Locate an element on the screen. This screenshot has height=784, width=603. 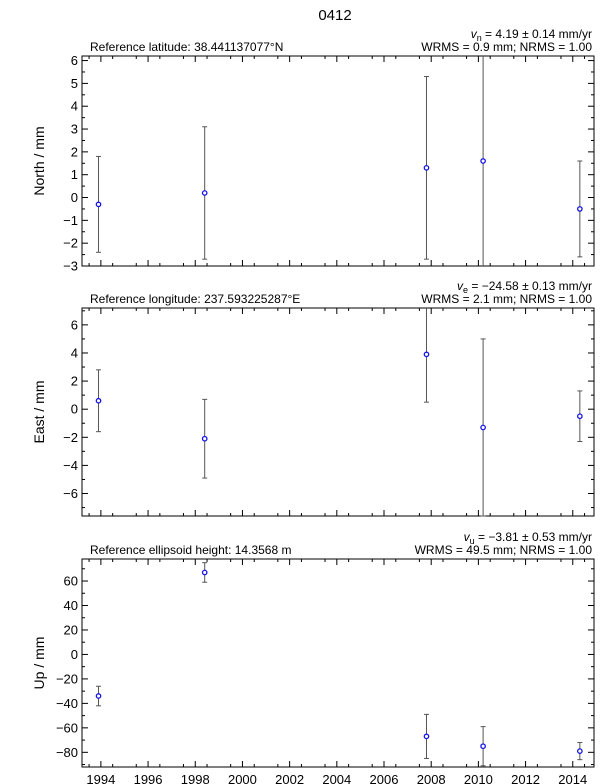
north-y-tick-label: 5 is located at coordinates (74, 83).